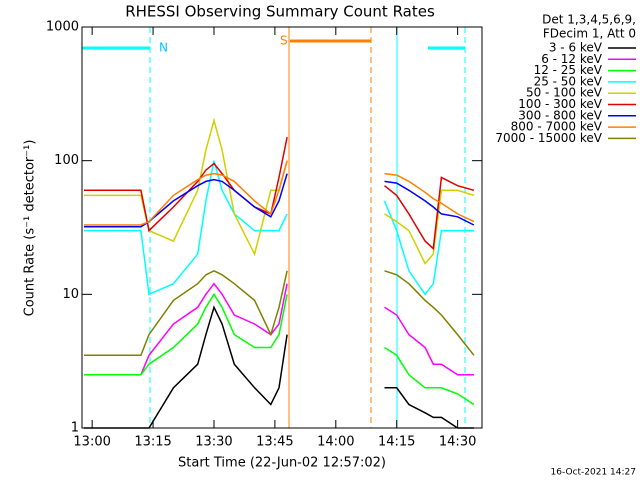 The height and width of the screenshot is (480, 640). I want to click on legend-label: 6 - 12 keV, so click(572, 59).